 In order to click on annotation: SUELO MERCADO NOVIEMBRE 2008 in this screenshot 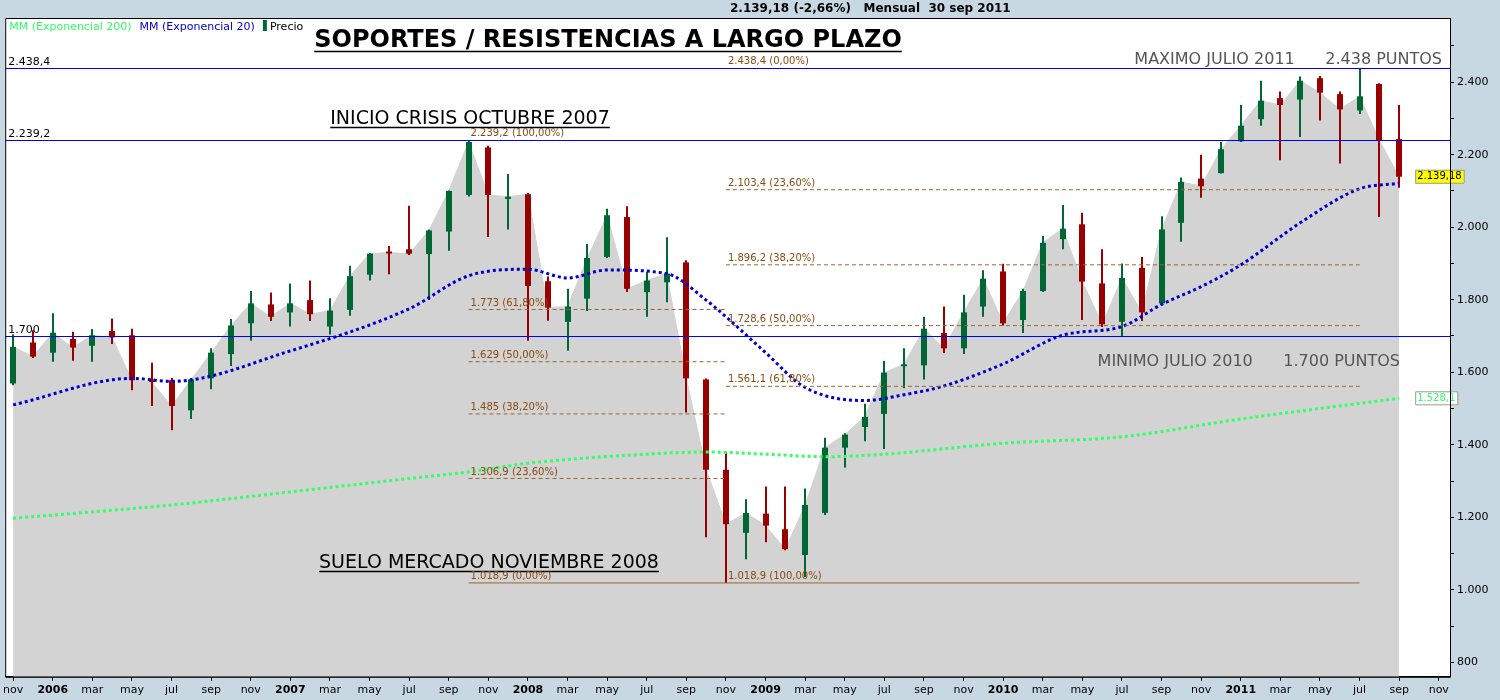, I will do `click(489, 561)`.